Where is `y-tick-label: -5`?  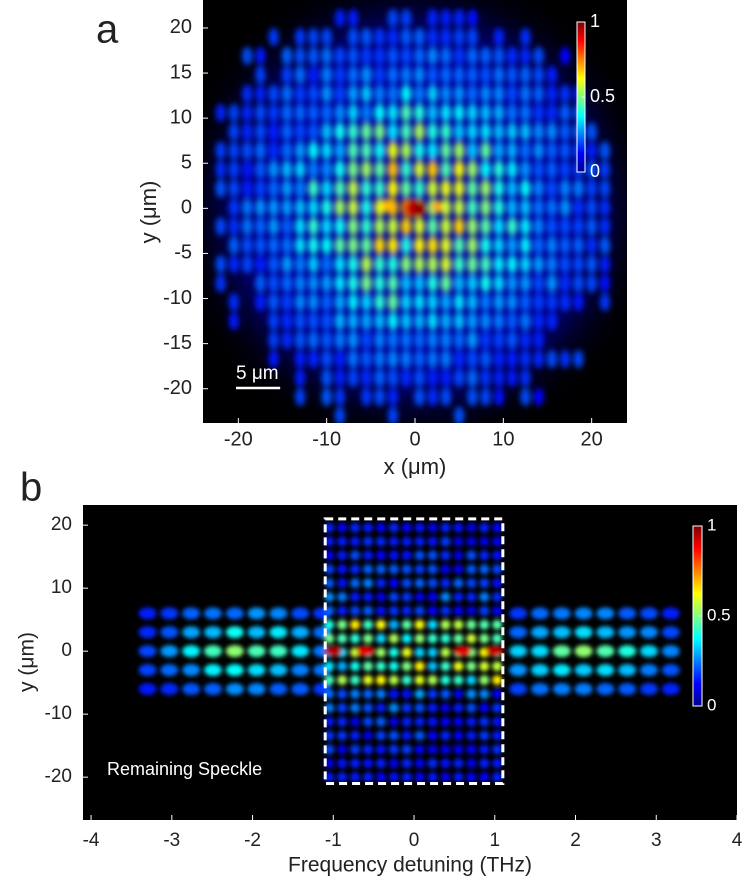
y-tick-label: -5 is located at coordinates (183, 253).